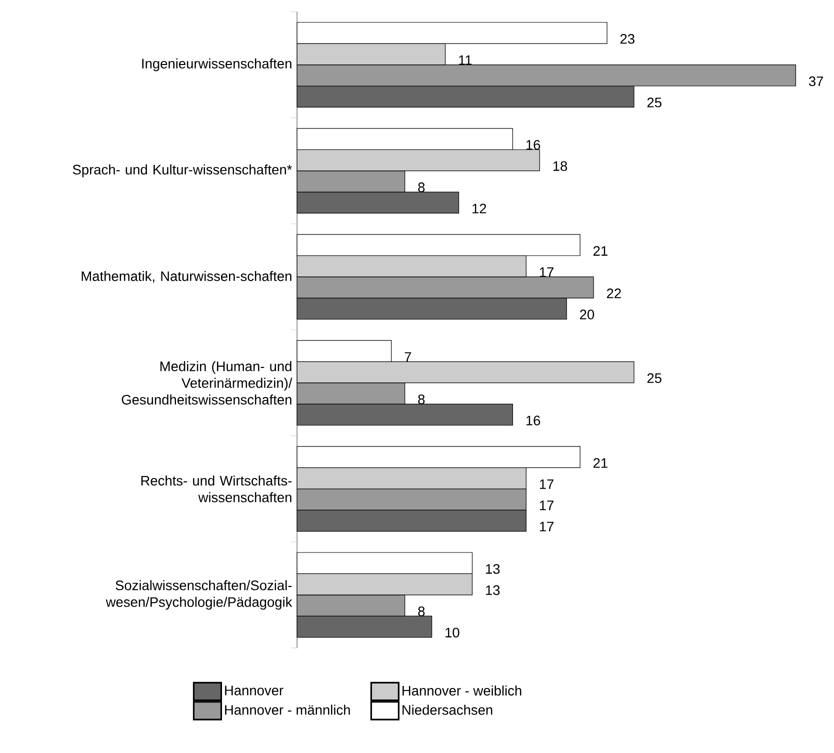 The image size is (834, 753). I want to click on y-tick-label: Mathematik, Naturwissen-schaften, so click(187, 277).